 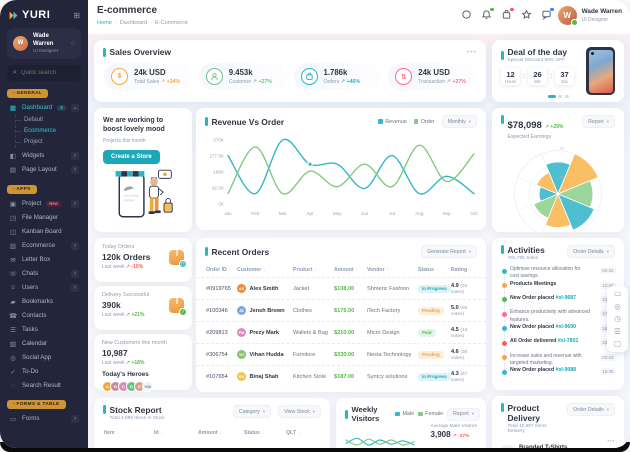 What do you see at coordinates (617, 293) in the screenshot?
I see `monitor-icon: ▭` at bounding box center [617, 293].